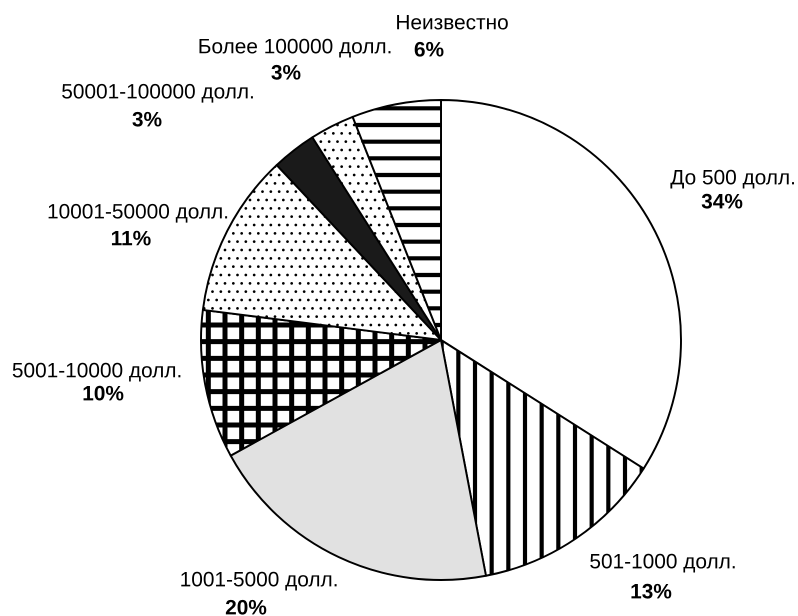 This screenshot has width=798, height=616. Describe the element at coordinates (104, 393) in the screenshot. I see `data-label: 10%` at that location.